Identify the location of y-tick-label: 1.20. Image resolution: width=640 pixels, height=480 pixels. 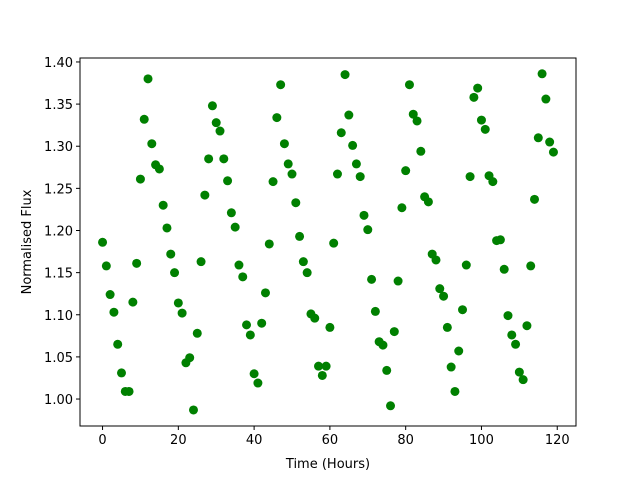
(58, 231).